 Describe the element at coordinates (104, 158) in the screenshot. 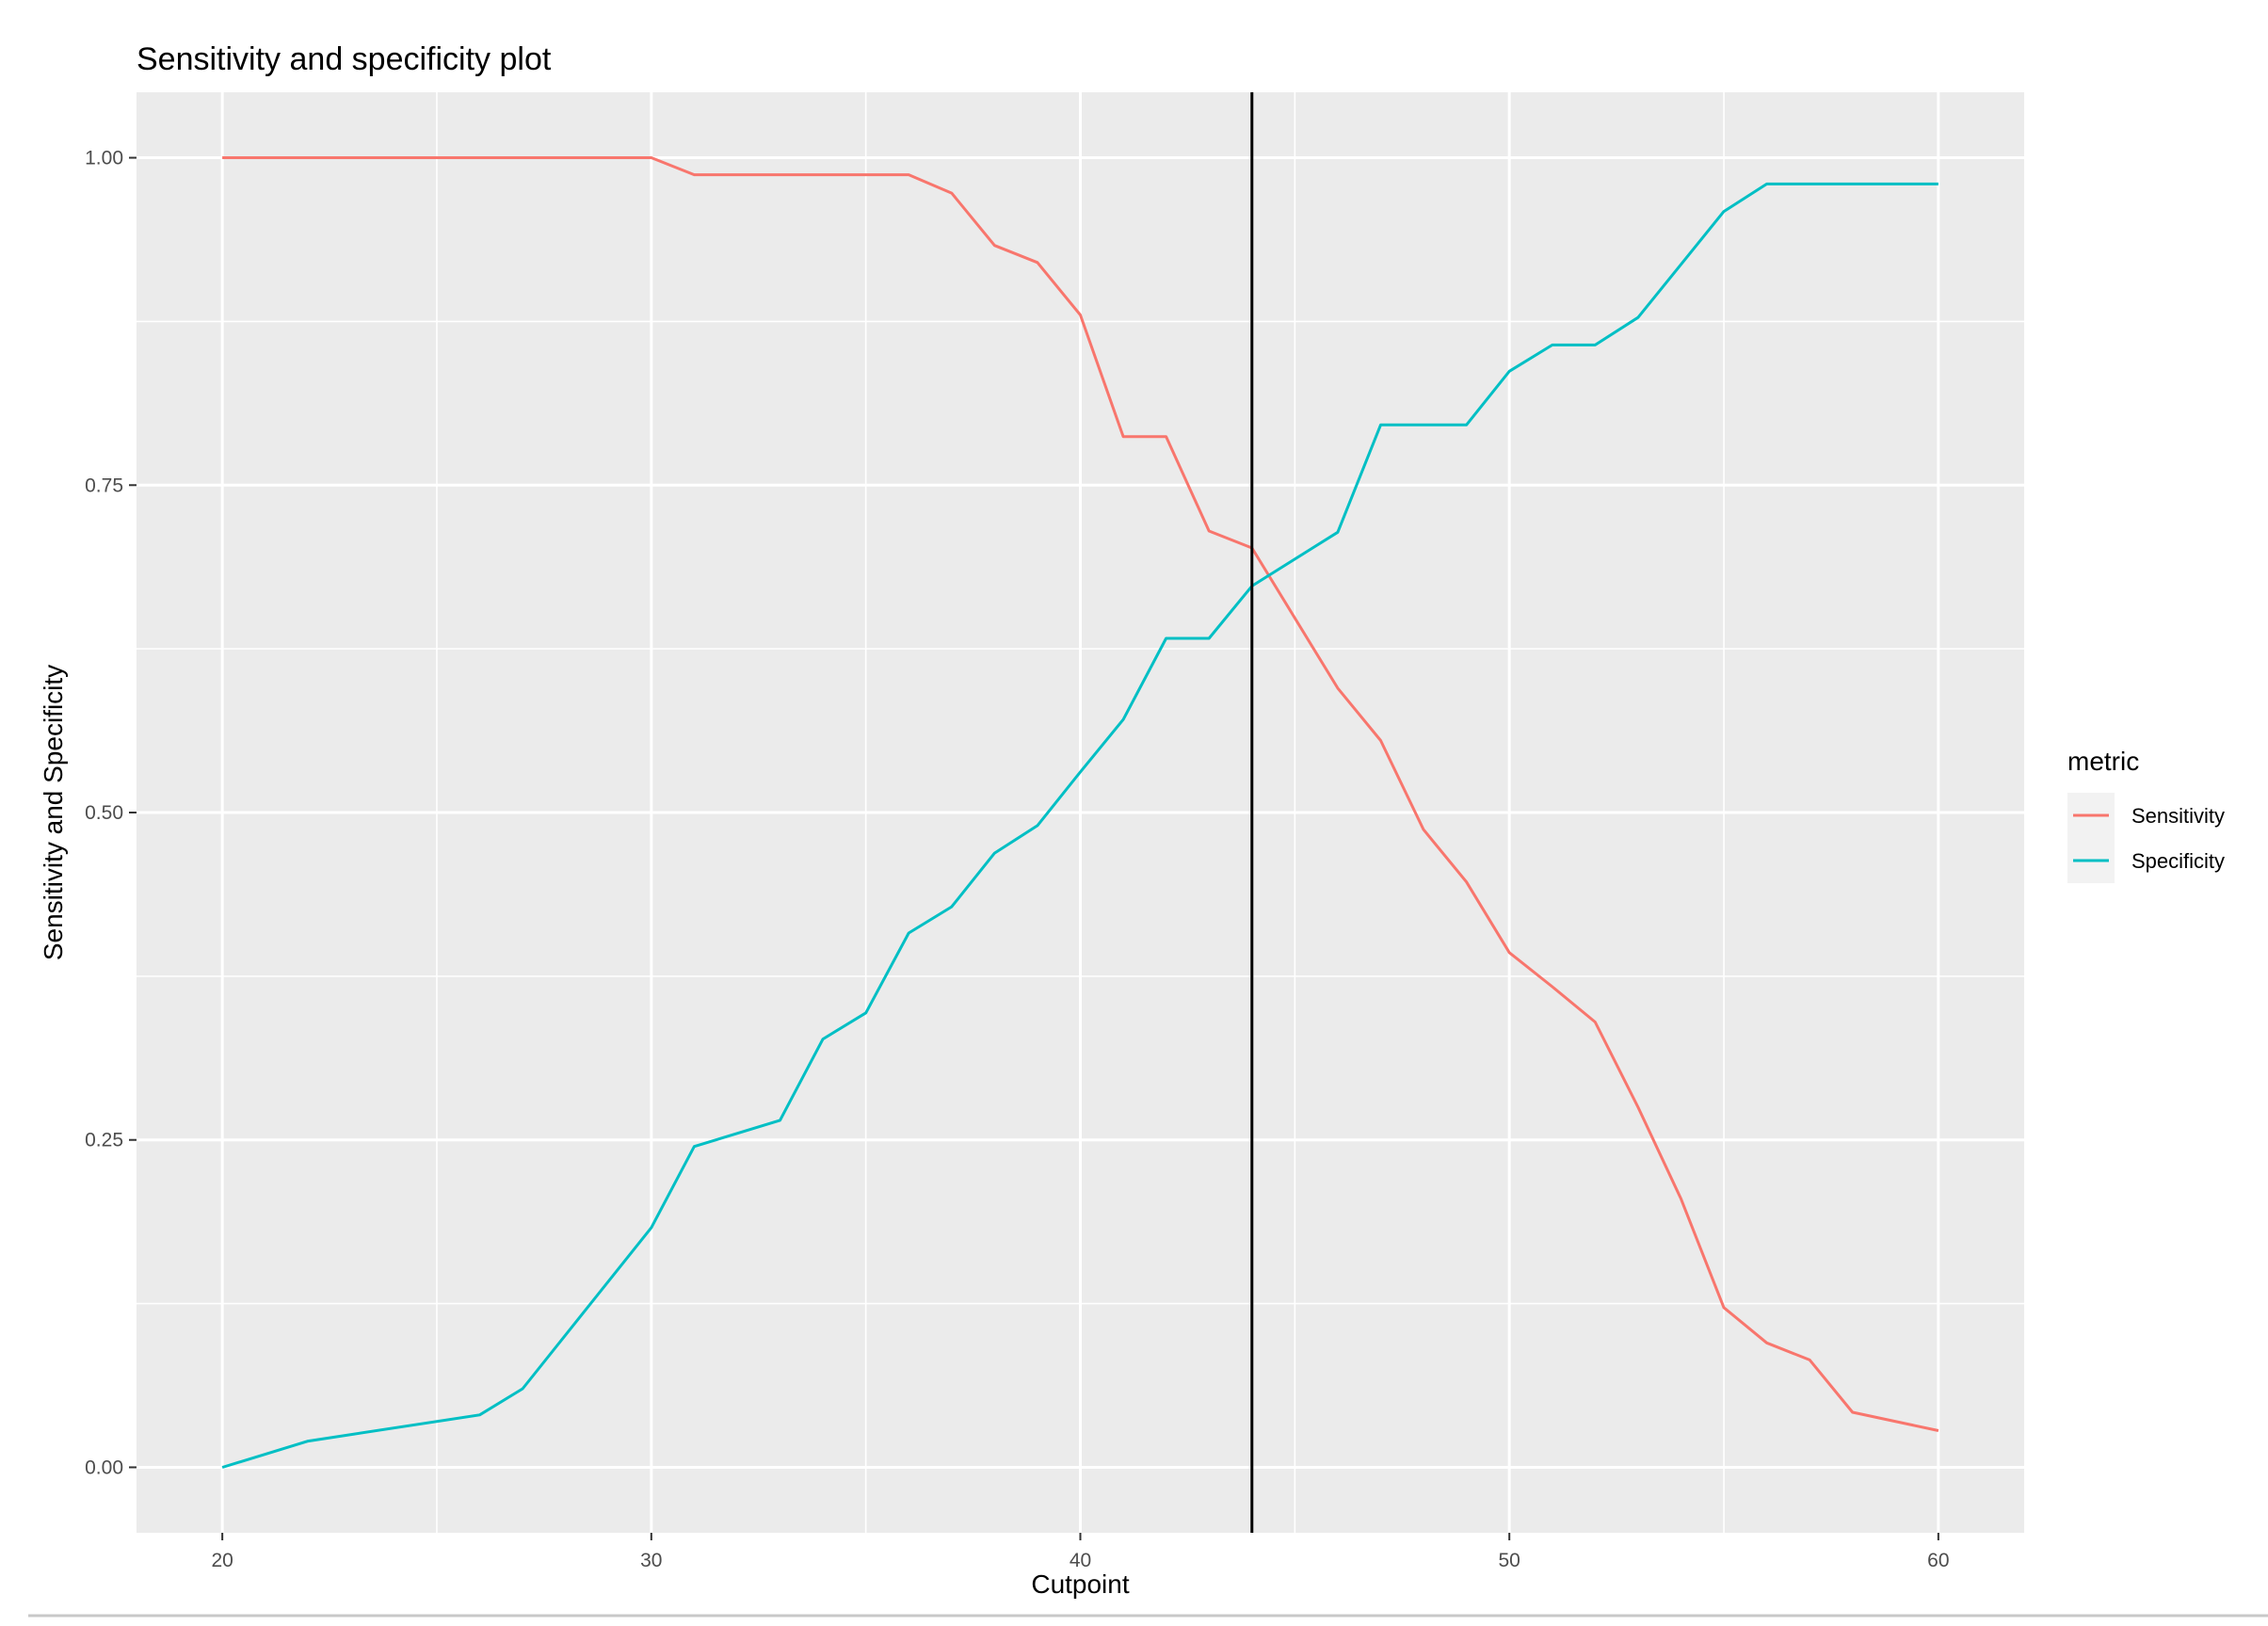

I see `y-tick-label: 1.00` at that location.